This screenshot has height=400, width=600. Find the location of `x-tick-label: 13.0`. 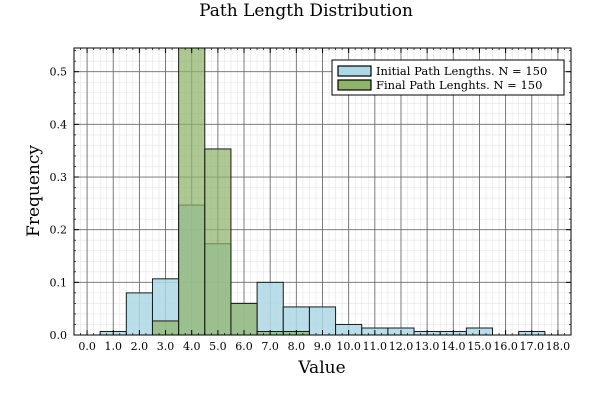

x-tick-label: 13.0 is located at coordinates (427, 346).